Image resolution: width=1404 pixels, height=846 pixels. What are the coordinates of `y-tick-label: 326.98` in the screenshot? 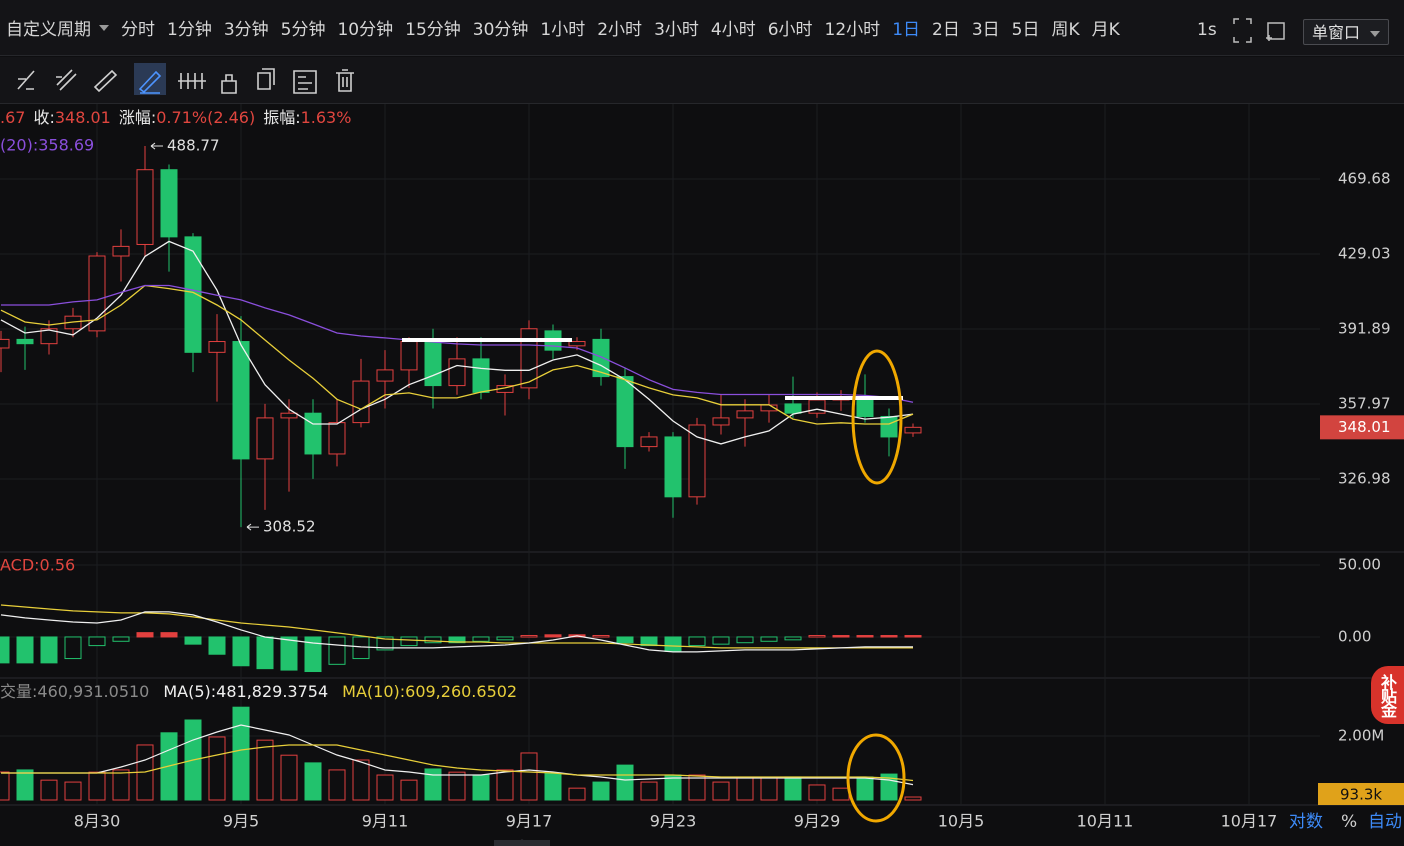 It's located at (1364, 478).